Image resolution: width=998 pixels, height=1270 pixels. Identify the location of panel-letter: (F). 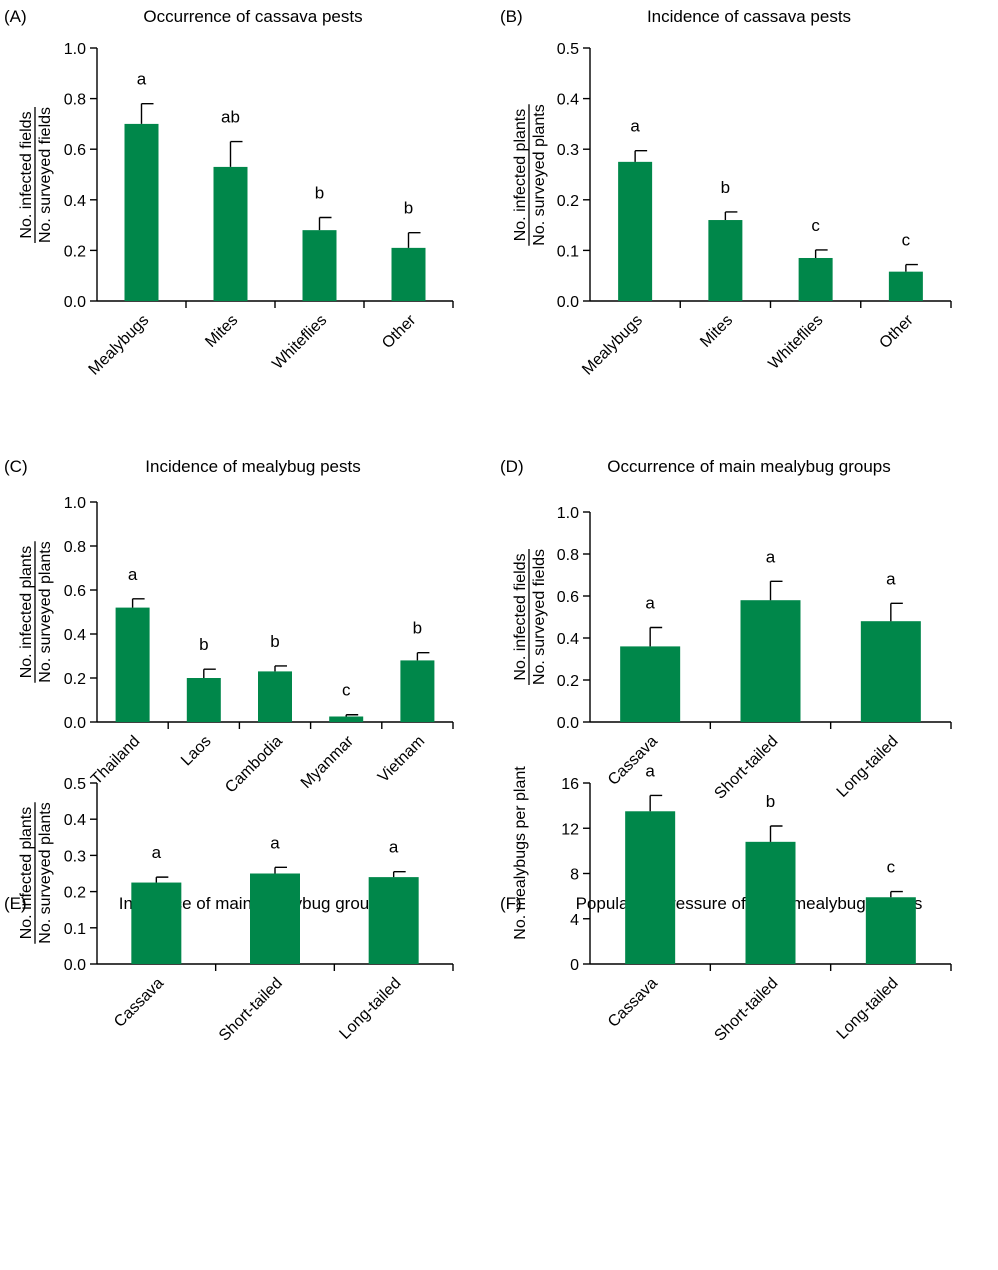
(511, 903).